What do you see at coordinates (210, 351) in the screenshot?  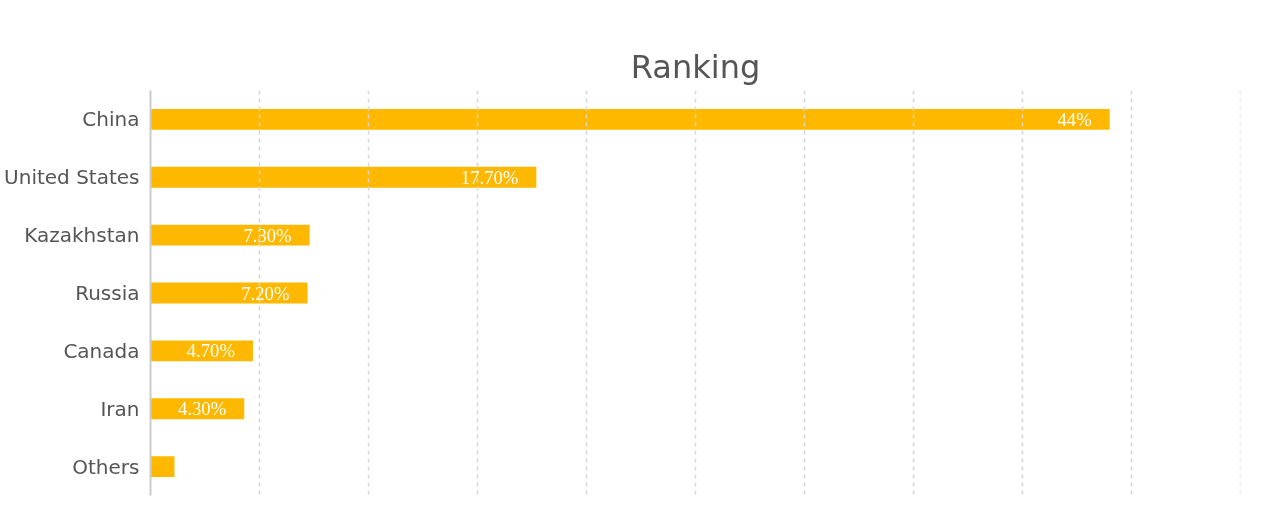 I see `data-label: 4.70%` at bounding box center [210, 351].